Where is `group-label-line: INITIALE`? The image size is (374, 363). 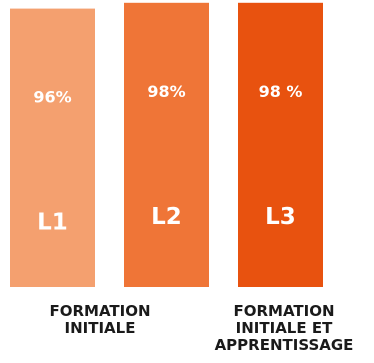 group-label-line: INITIALE is located at coordinates (100, 328).